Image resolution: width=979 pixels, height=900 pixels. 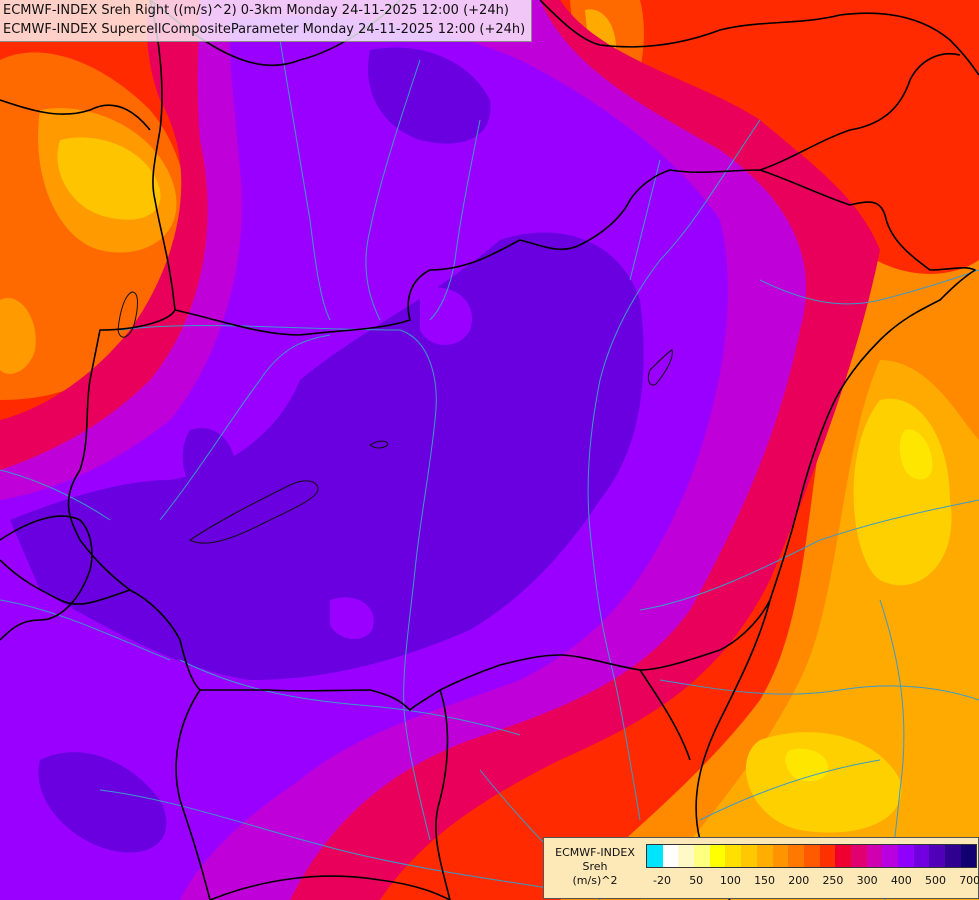 I want to click on border-bosnia, so click(x=330, y=887).